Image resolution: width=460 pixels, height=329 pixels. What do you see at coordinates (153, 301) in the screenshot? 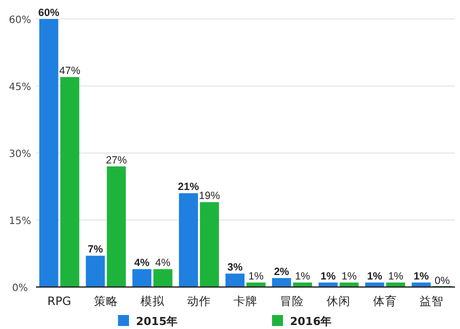
I see `x-tick-label: 模拟` at bounding box center [153, 301].